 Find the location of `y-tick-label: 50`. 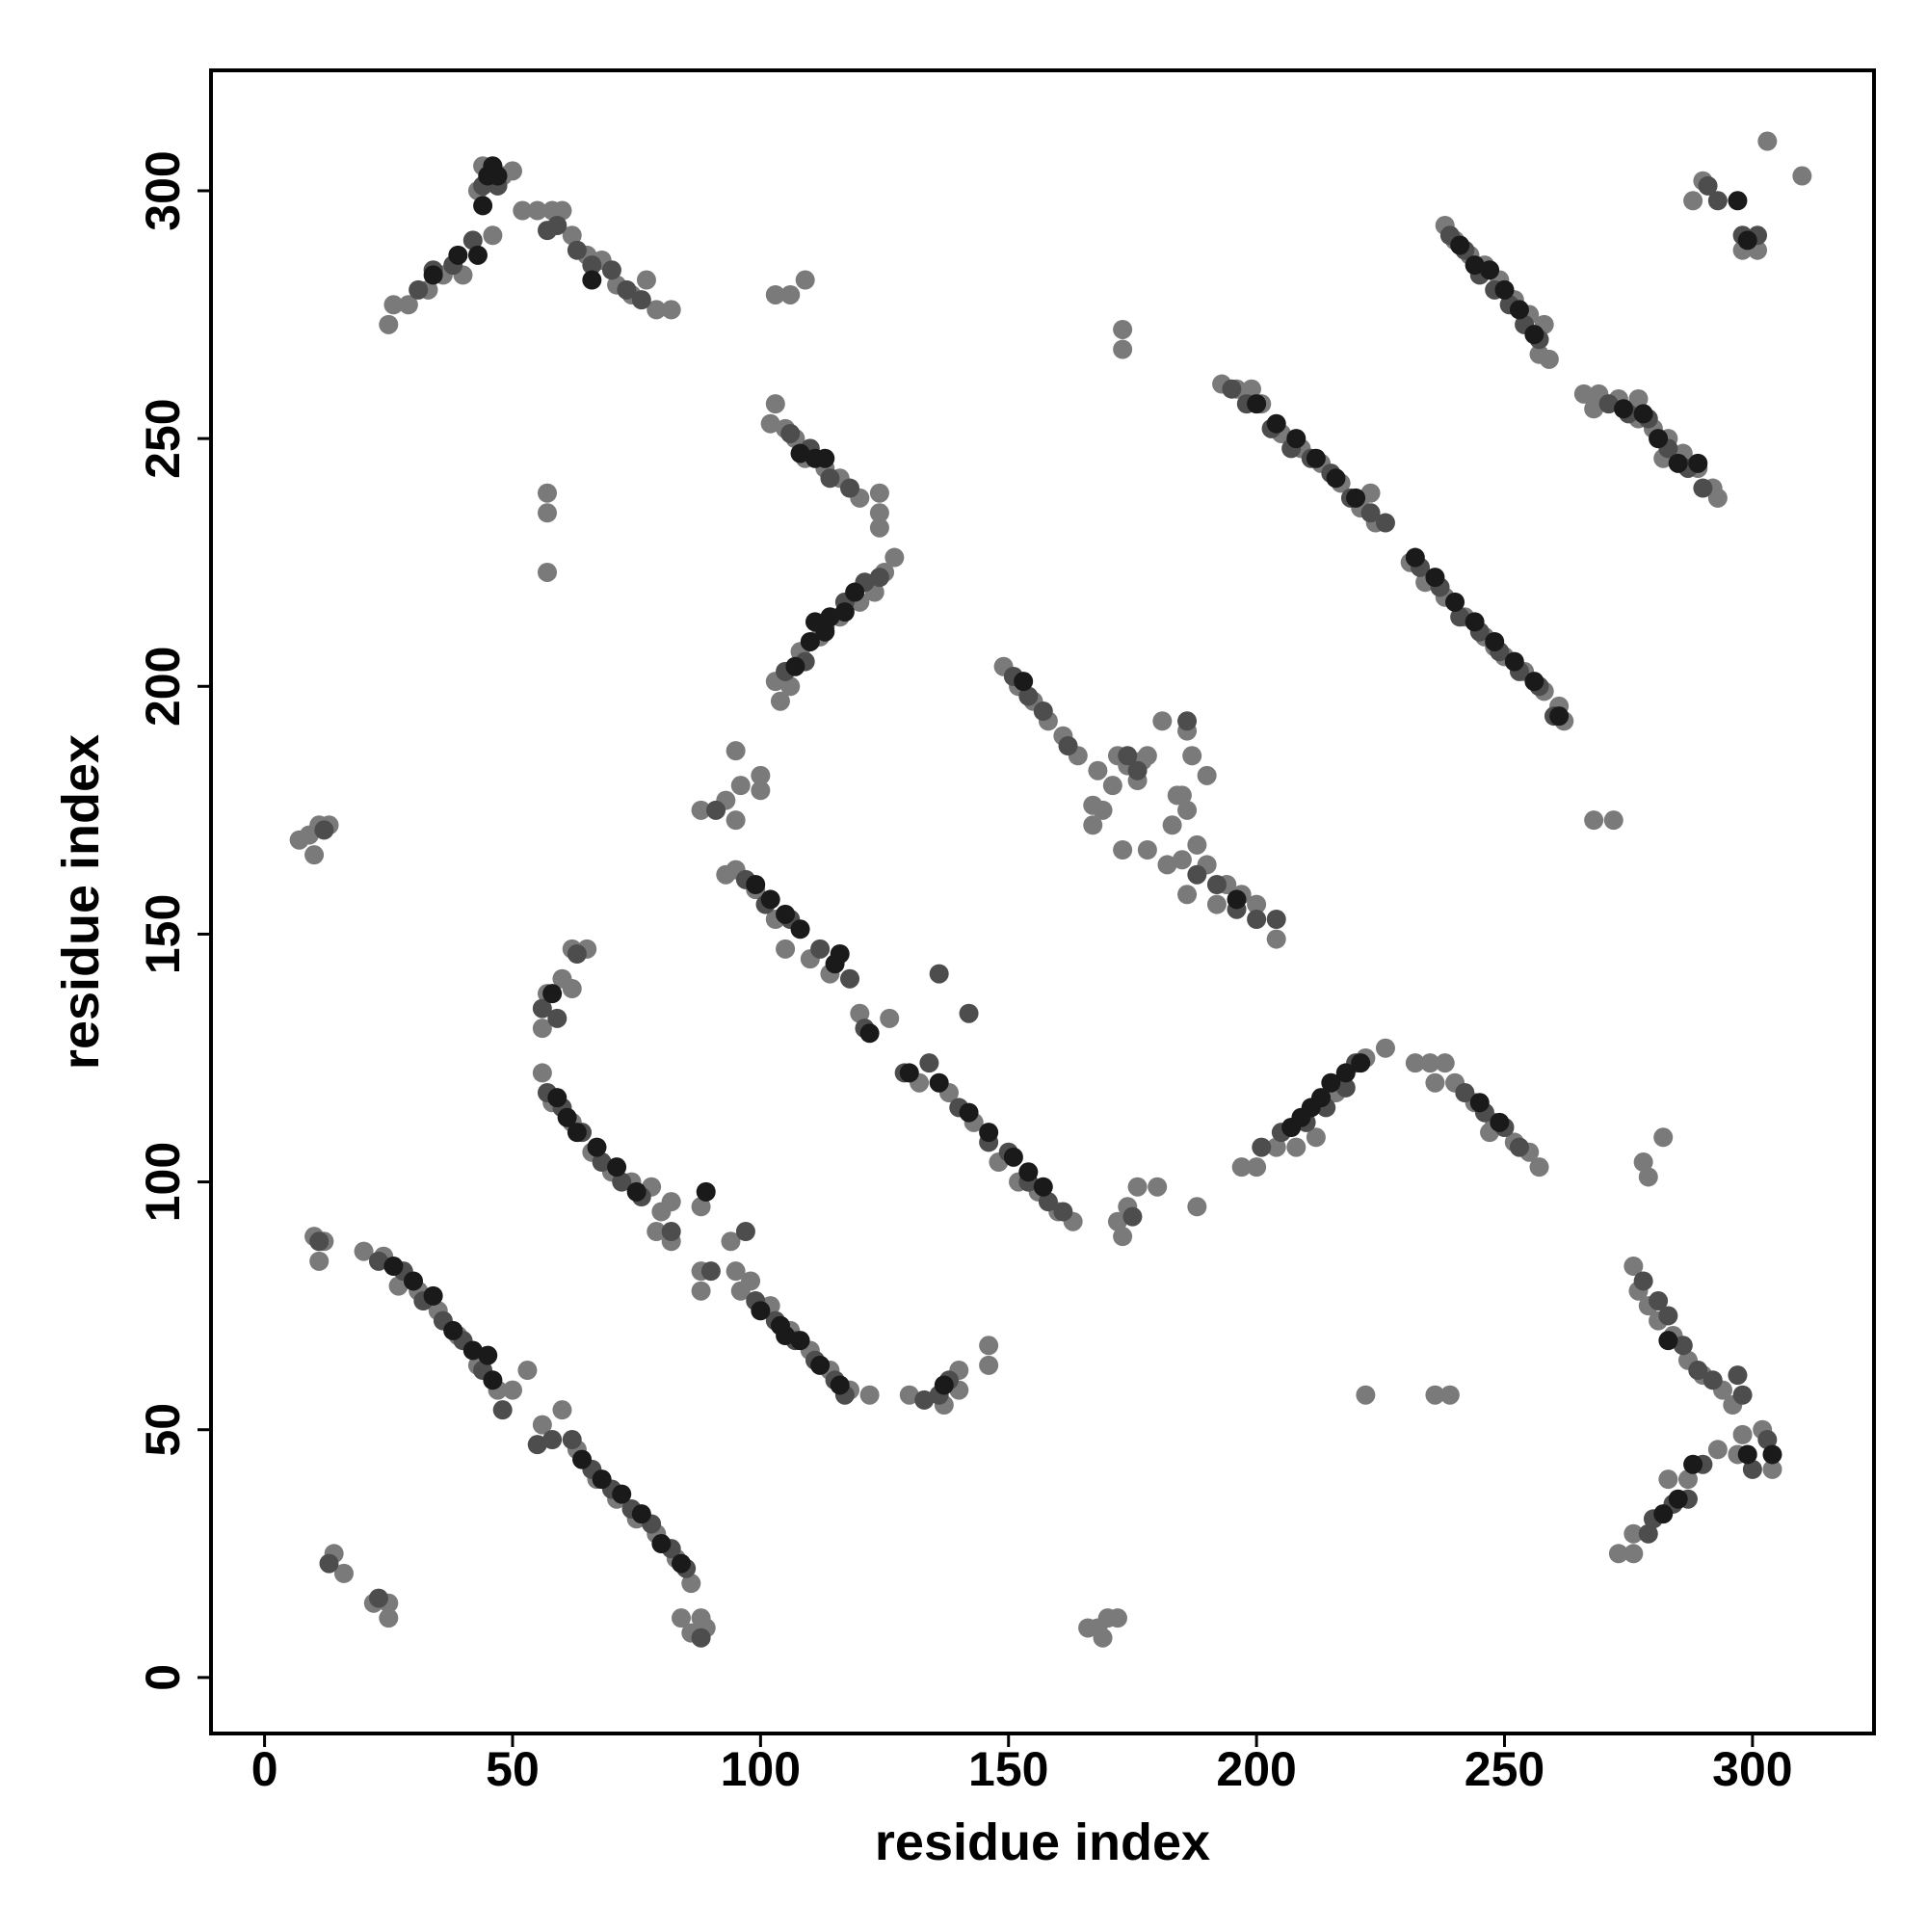

y-tick-label: 50 is located at coordinates (163, 1430).